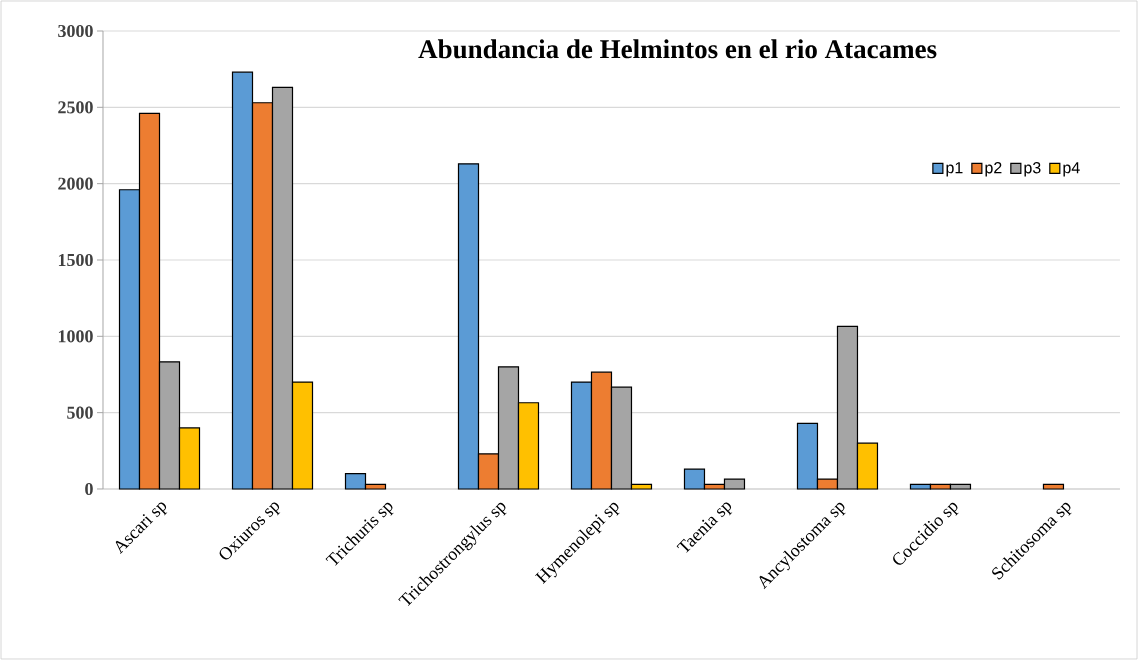  I want to click on y-tick-label: 500, so click(80, 412).